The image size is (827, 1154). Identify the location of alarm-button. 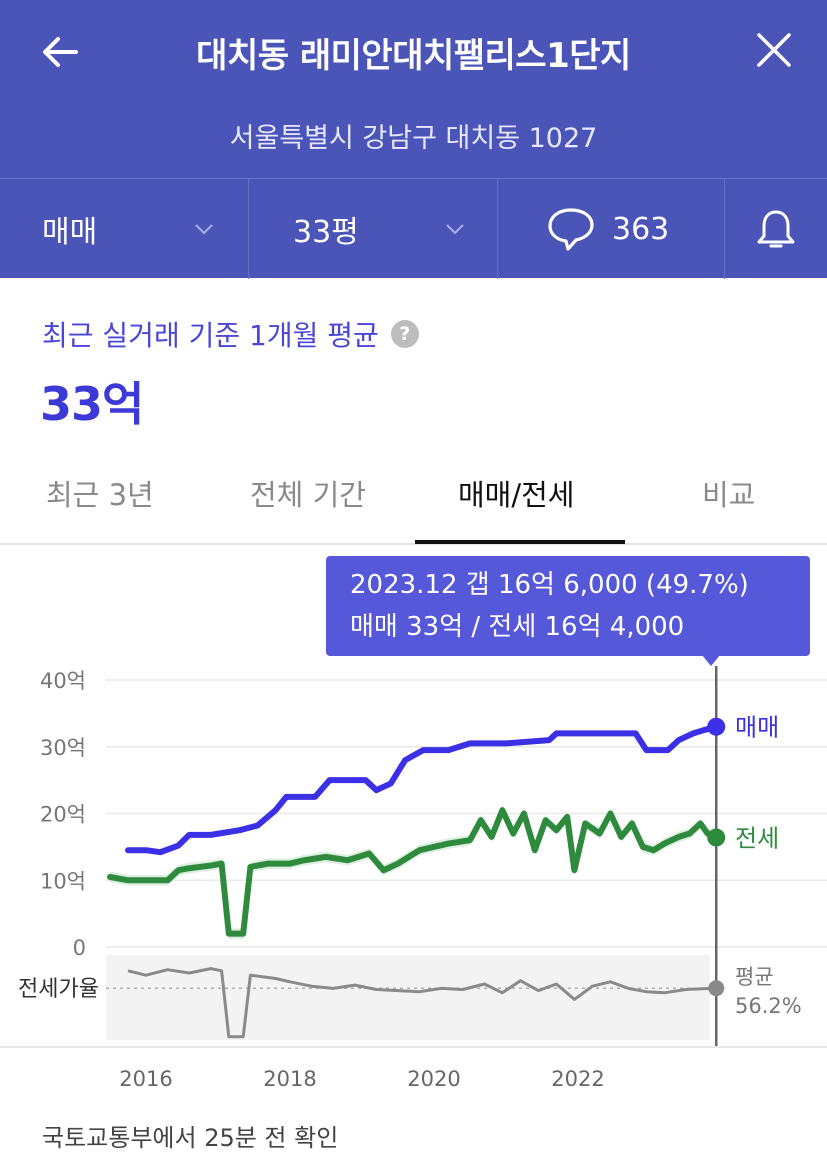
(776, 229).